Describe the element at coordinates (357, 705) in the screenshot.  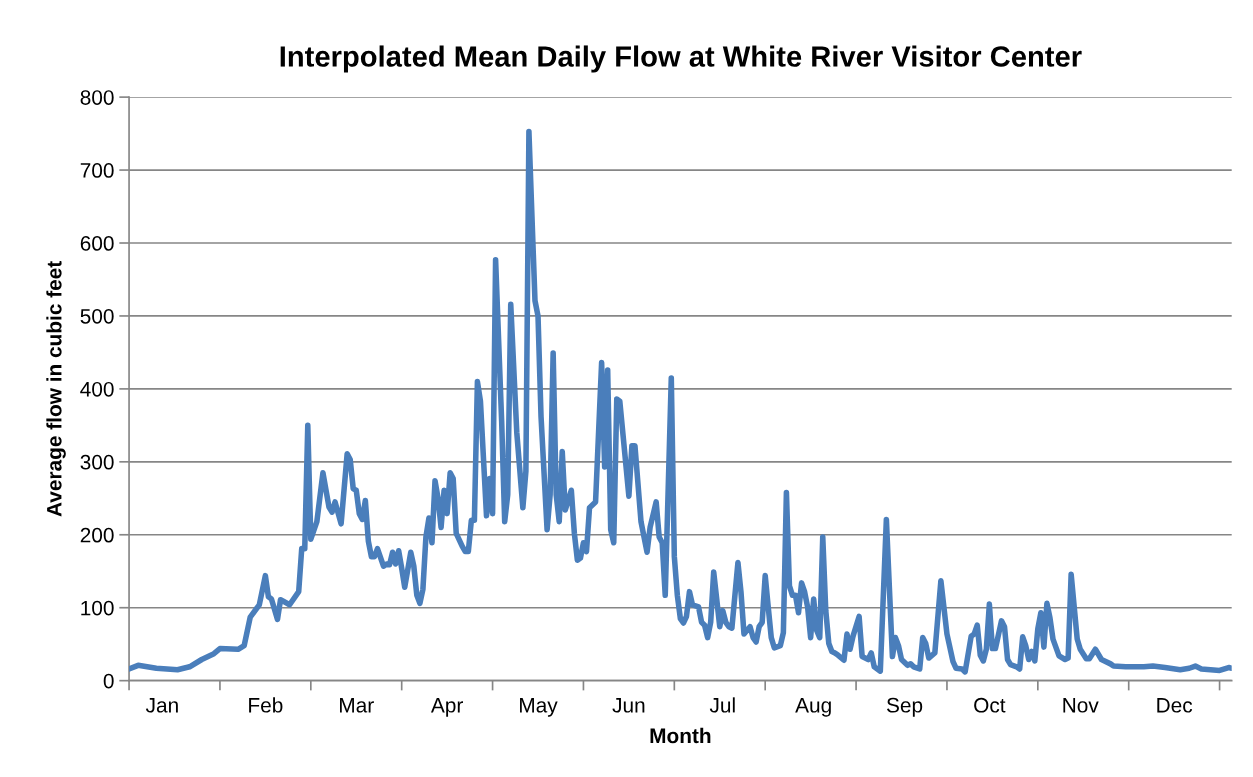
I see `x-tick-label: Mar` at that location.